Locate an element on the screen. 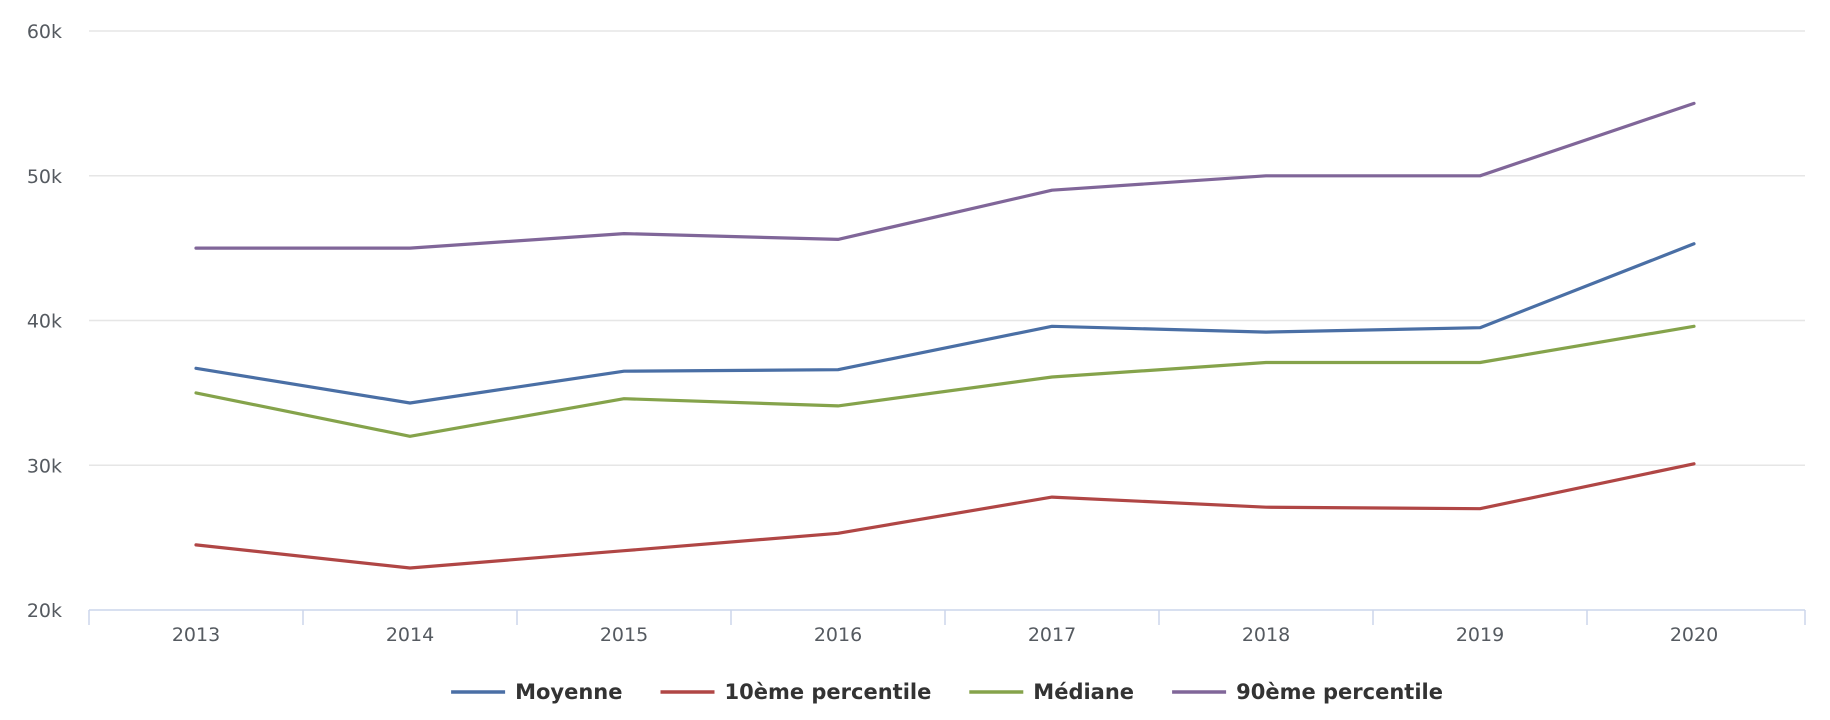  y-tick-label: 50k is located at coordinates (44, 177).